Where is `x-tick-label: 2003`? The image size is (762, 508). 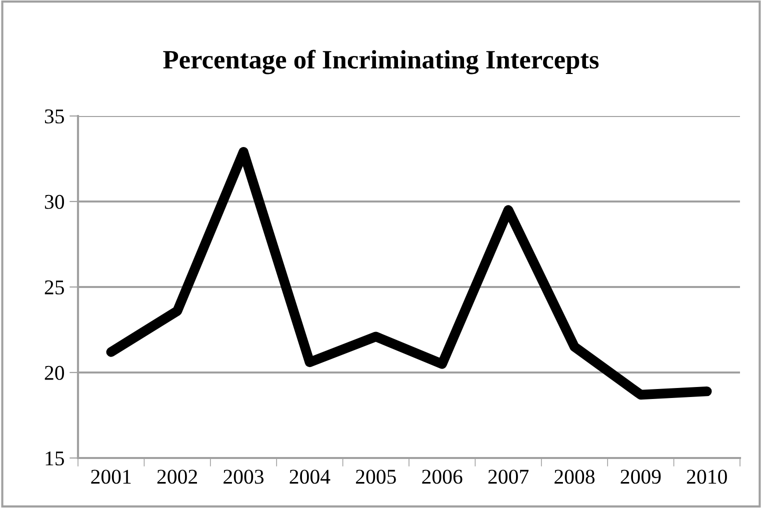
x-tick-label: 2003 is located at coordinates (244, 477).